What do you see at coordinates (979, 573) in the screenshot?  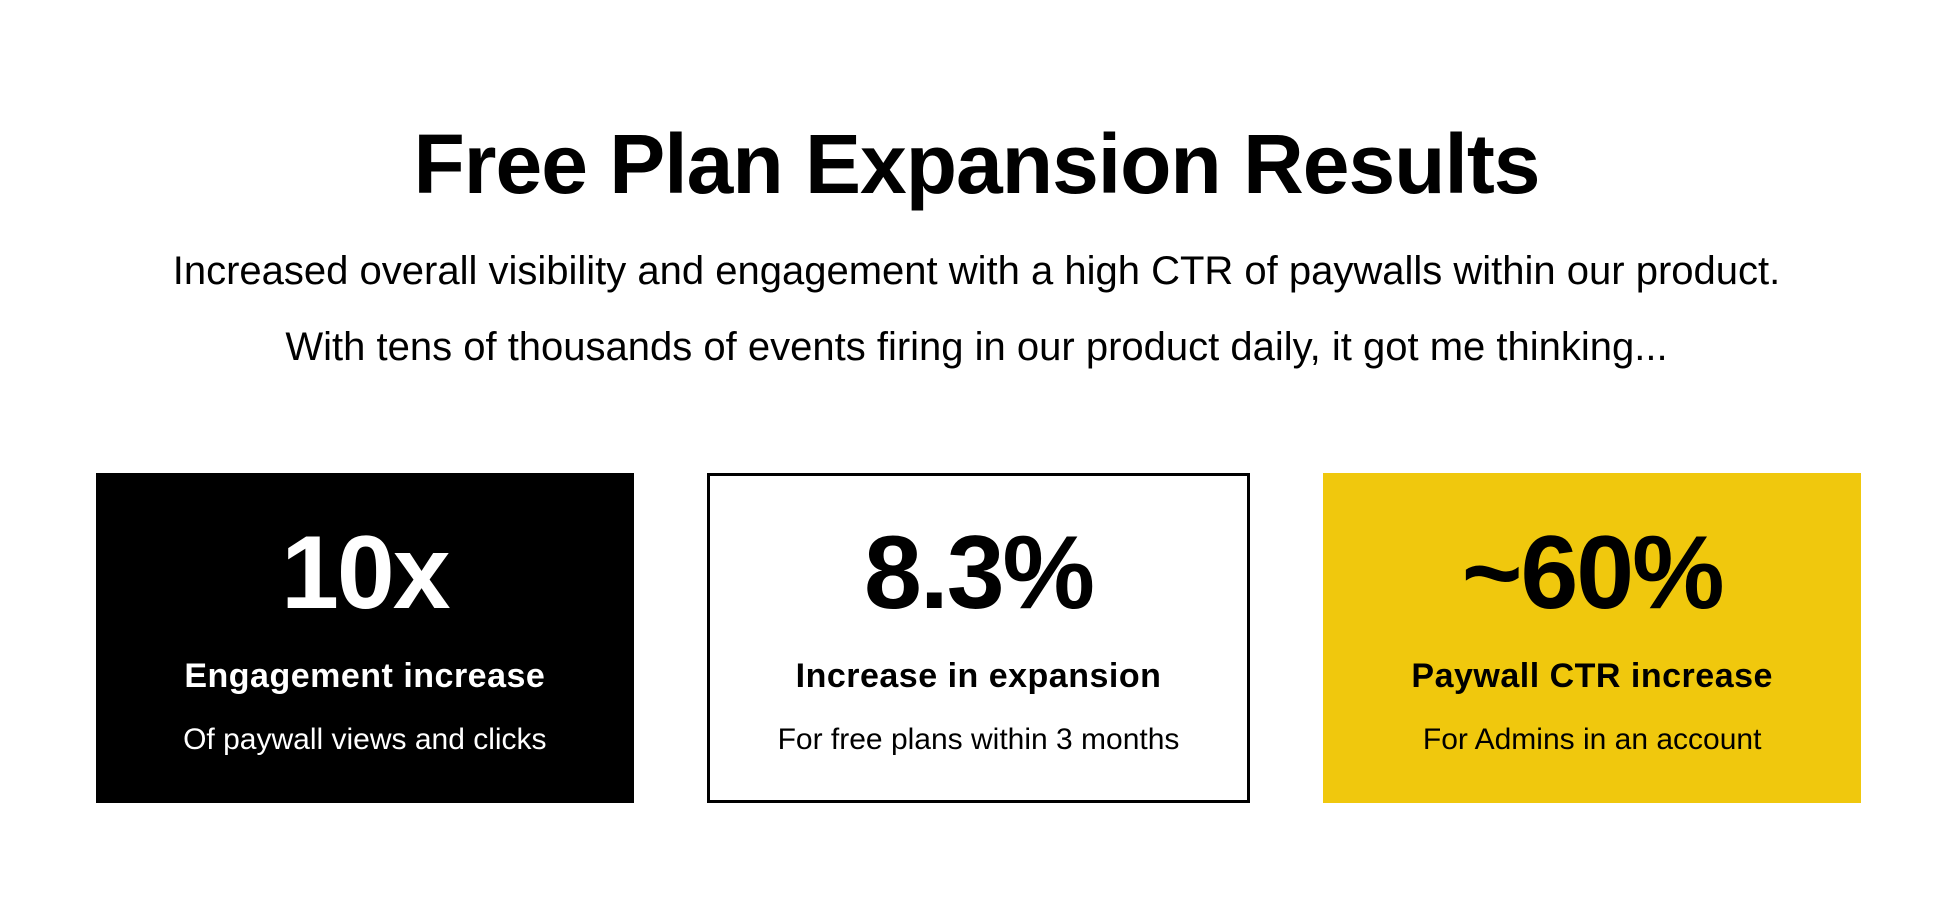 I see `stat-value: 8.3%` at bounding box center [979, 573].